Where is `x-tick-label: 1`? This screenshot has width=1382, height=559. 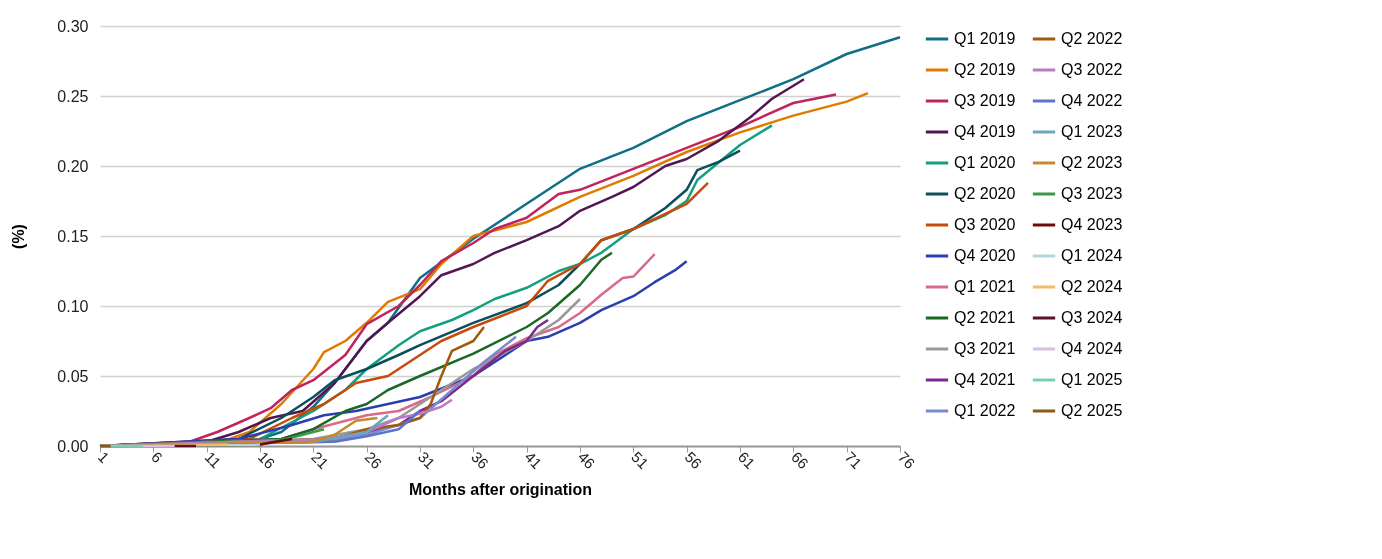 x-tick-label: 1 is located at coordinates (103, 457).